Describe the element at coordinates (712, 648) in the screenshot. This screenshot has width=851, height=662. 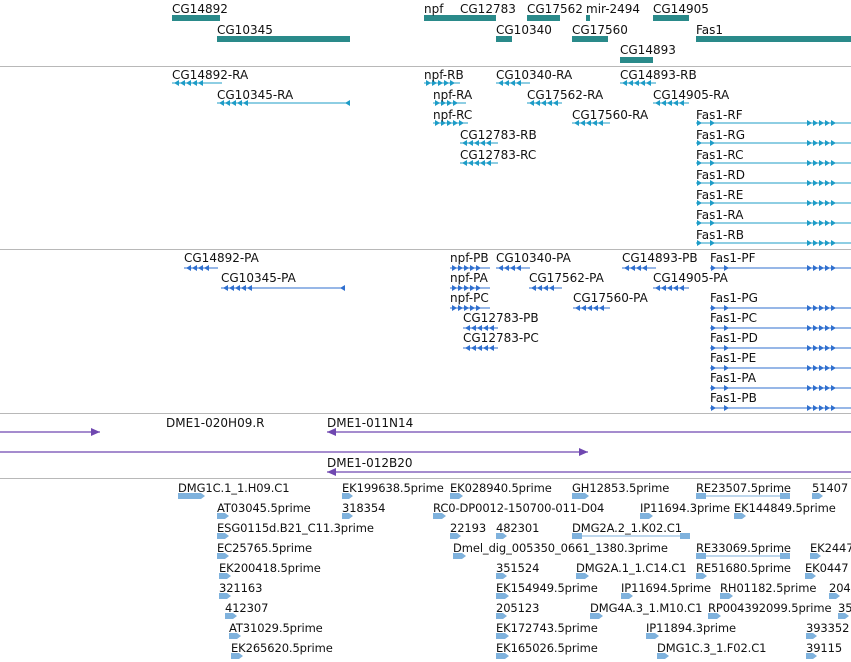
I see `ests-label: DMG1C.3_1.F02.C1` at that location.